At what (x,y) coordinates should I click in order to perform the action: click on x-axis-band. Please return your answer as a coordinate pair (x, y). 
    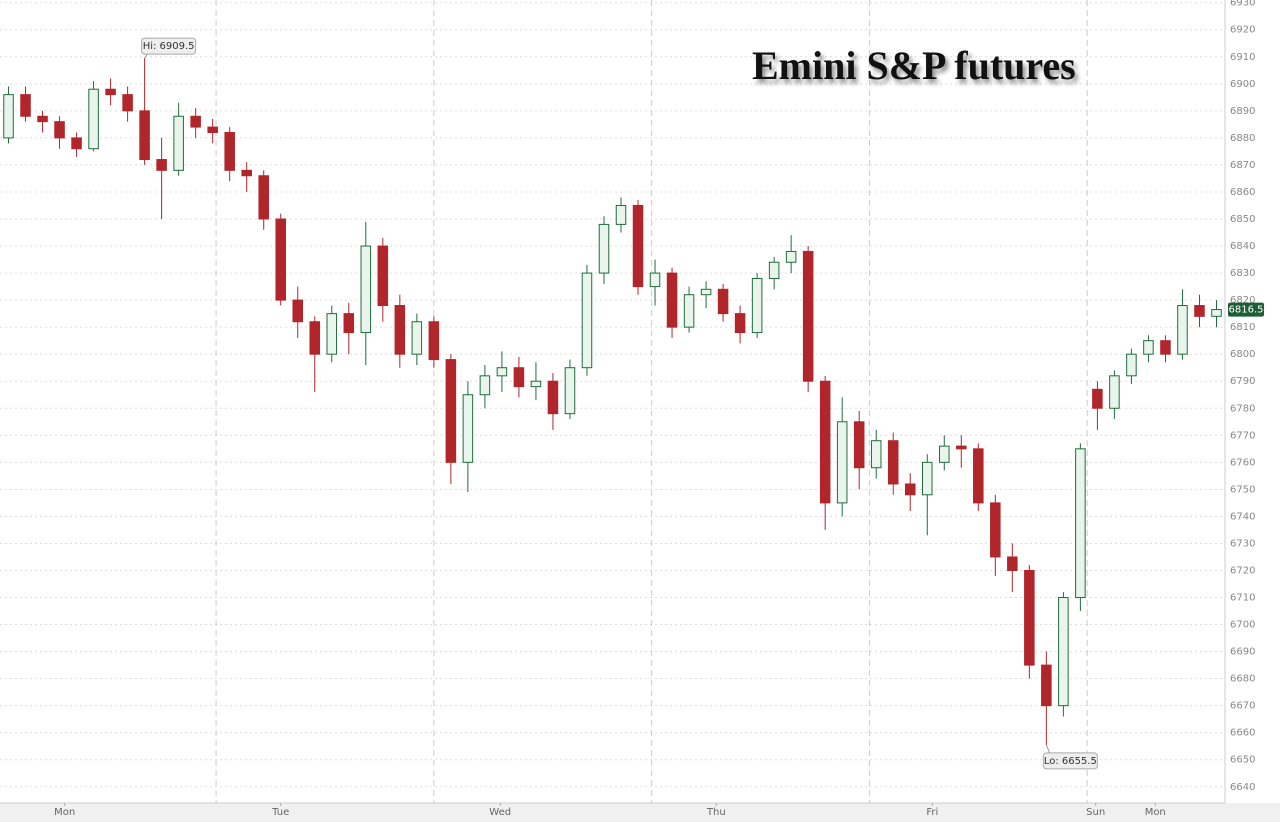
    Looking at the image, I should click on (640, 812).